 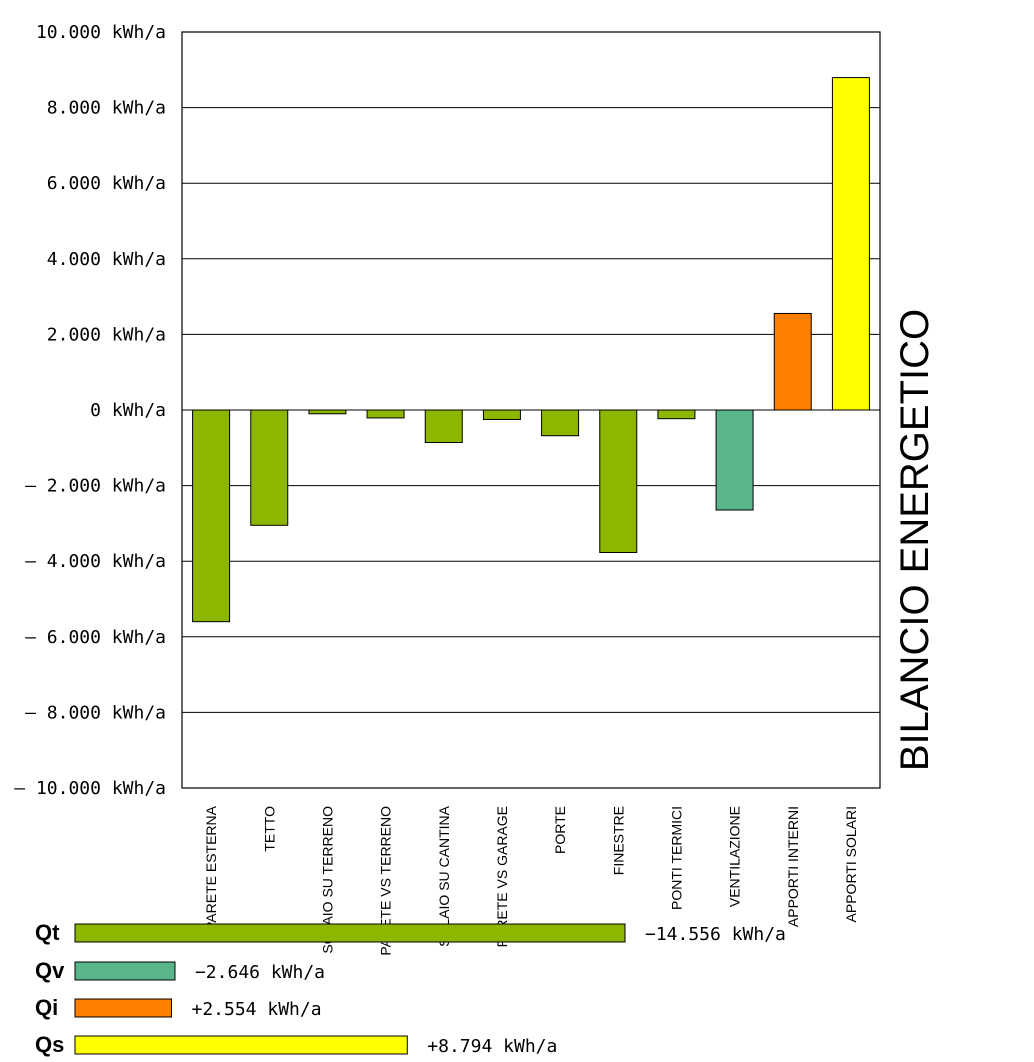 What do you see at coordinates (95, 486) in the screenshot?
I see `y-tick-label: – 2.000 kWh/a` at bounding box center [95, 486].